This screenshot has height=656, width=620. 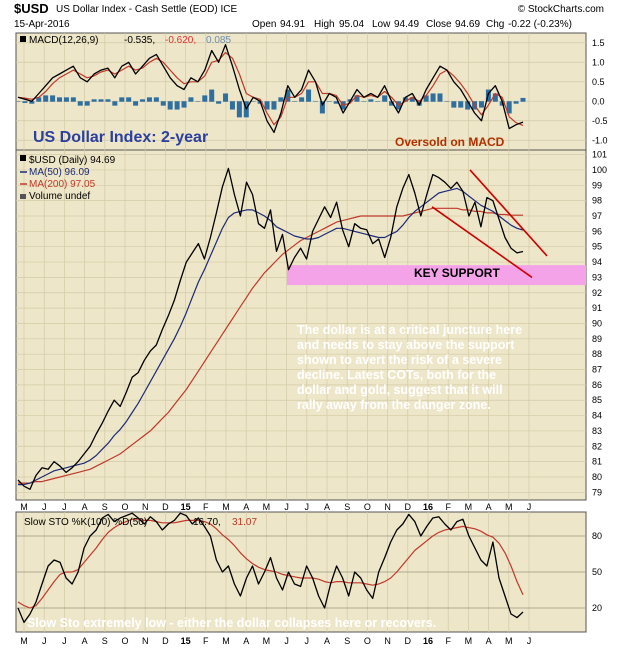 What do you see at coordinates (394, 405) in the screenshot?
I see `commentary-line-6: rally away from the danger zone.` at bounding box center [394, 405].